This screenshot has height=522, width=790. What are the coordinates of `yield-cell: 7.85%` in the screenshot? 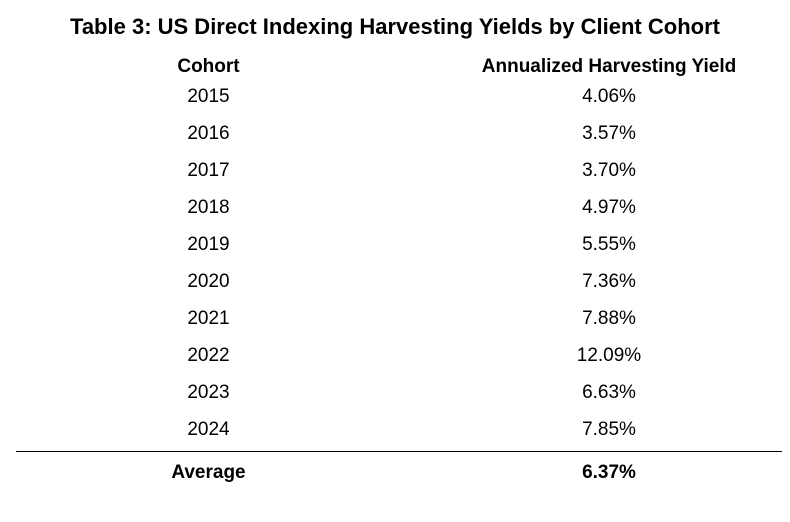 It's located at (609, 429).